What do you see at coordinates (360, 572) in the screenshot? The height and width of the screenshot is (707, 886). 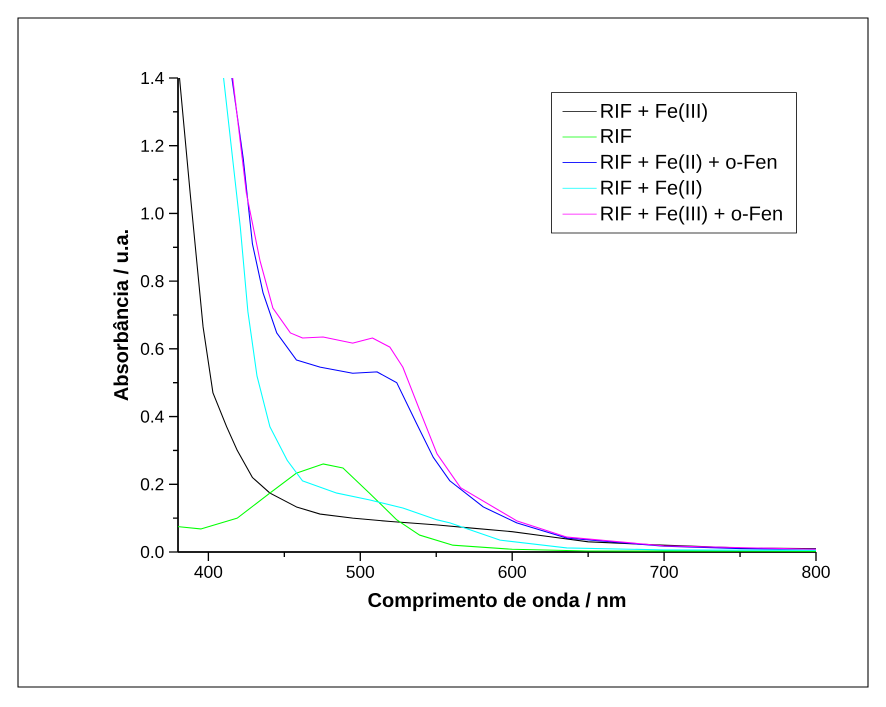 I see `x-tick-label: 500` at bounding box center [360, 572].